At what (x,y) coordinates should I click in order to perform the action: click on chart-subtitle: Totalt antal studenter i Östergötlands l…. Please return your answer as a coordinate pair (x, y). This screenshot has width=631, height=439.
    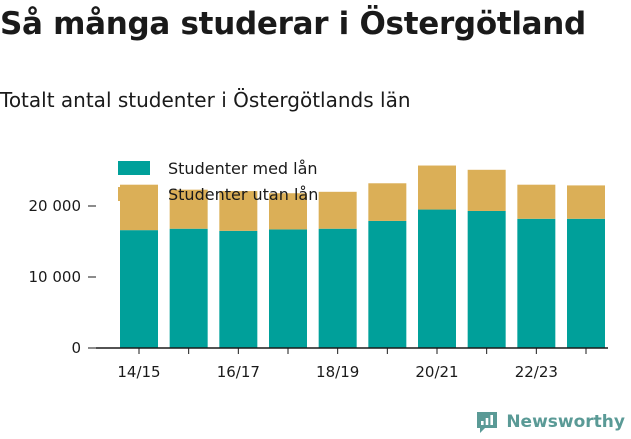
    Looking at the image, I should click on (205, 100).